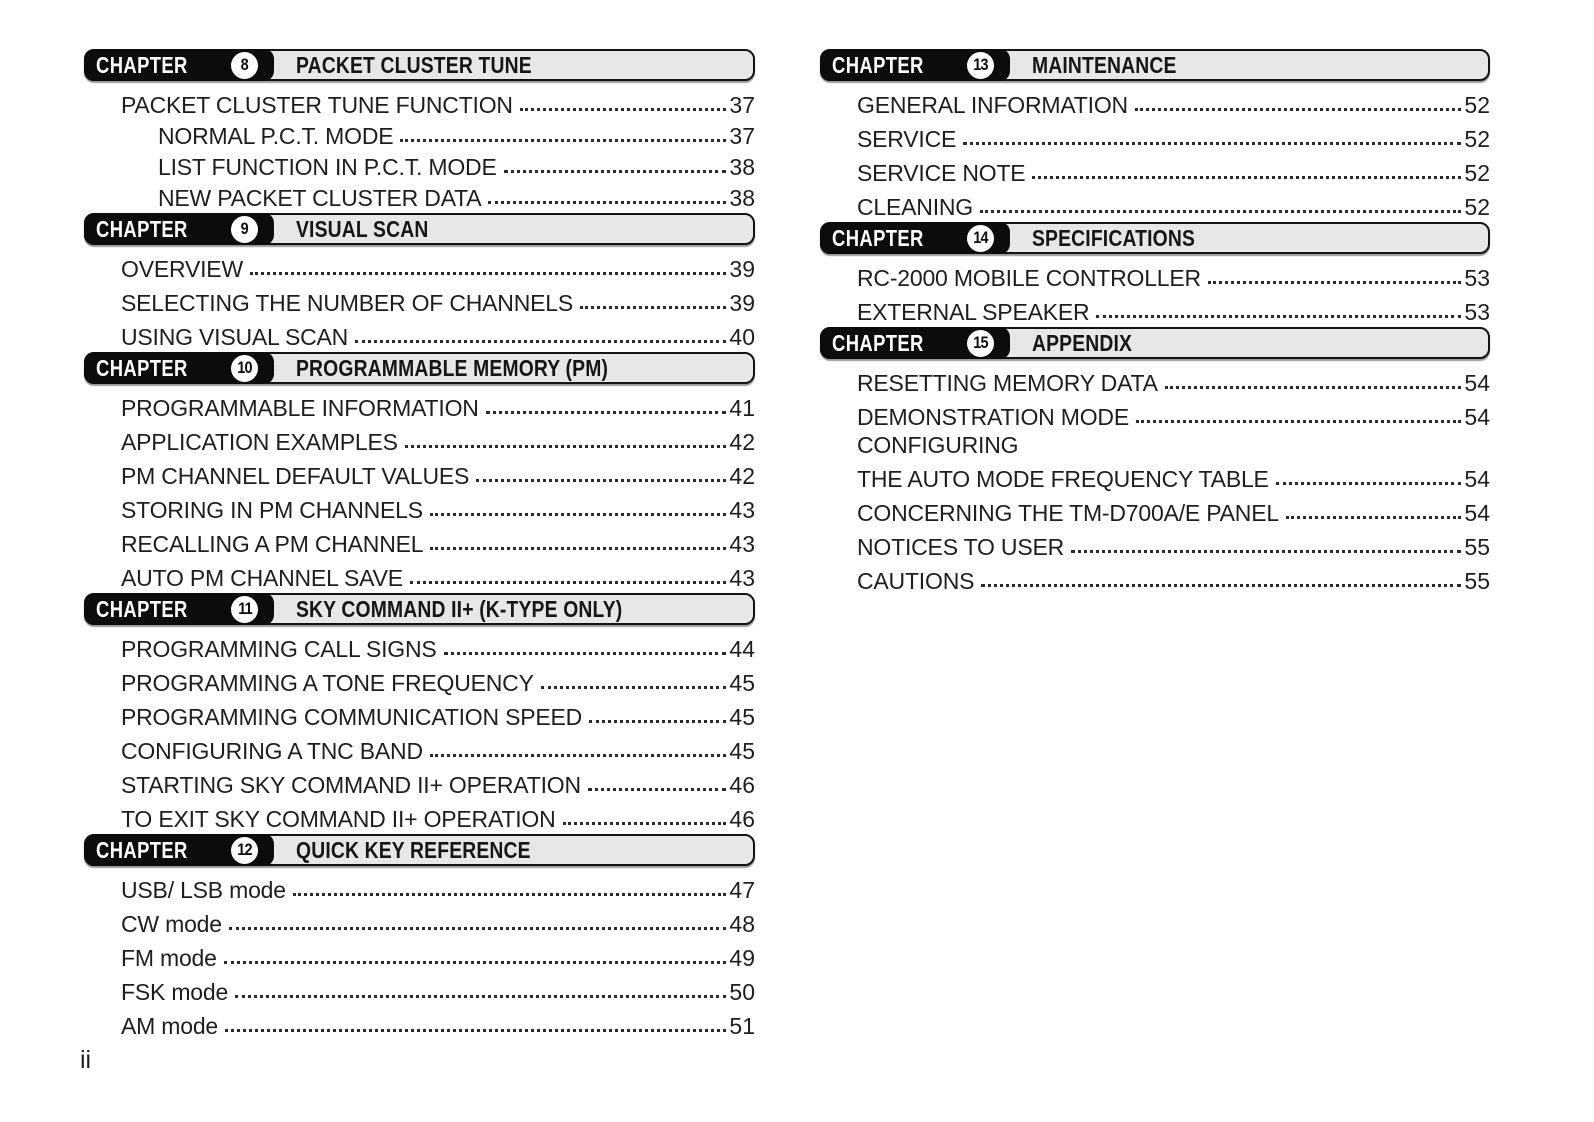 Image resolution: width=1594 pixels, height=1122 pixels. Describe the element at coordinates (179, 609) in the screenshot. I see `chapter-pill: CHAPTER 11` at that location.